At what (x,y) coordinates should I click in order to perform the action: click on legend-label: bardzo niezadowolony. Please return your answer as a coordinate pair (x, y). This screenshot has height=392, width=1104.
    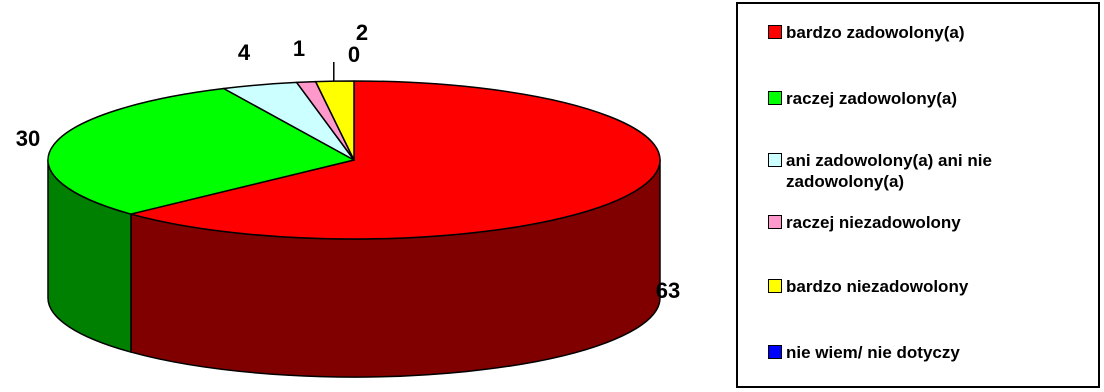
    Looking at the image, I should click on (877, 286).